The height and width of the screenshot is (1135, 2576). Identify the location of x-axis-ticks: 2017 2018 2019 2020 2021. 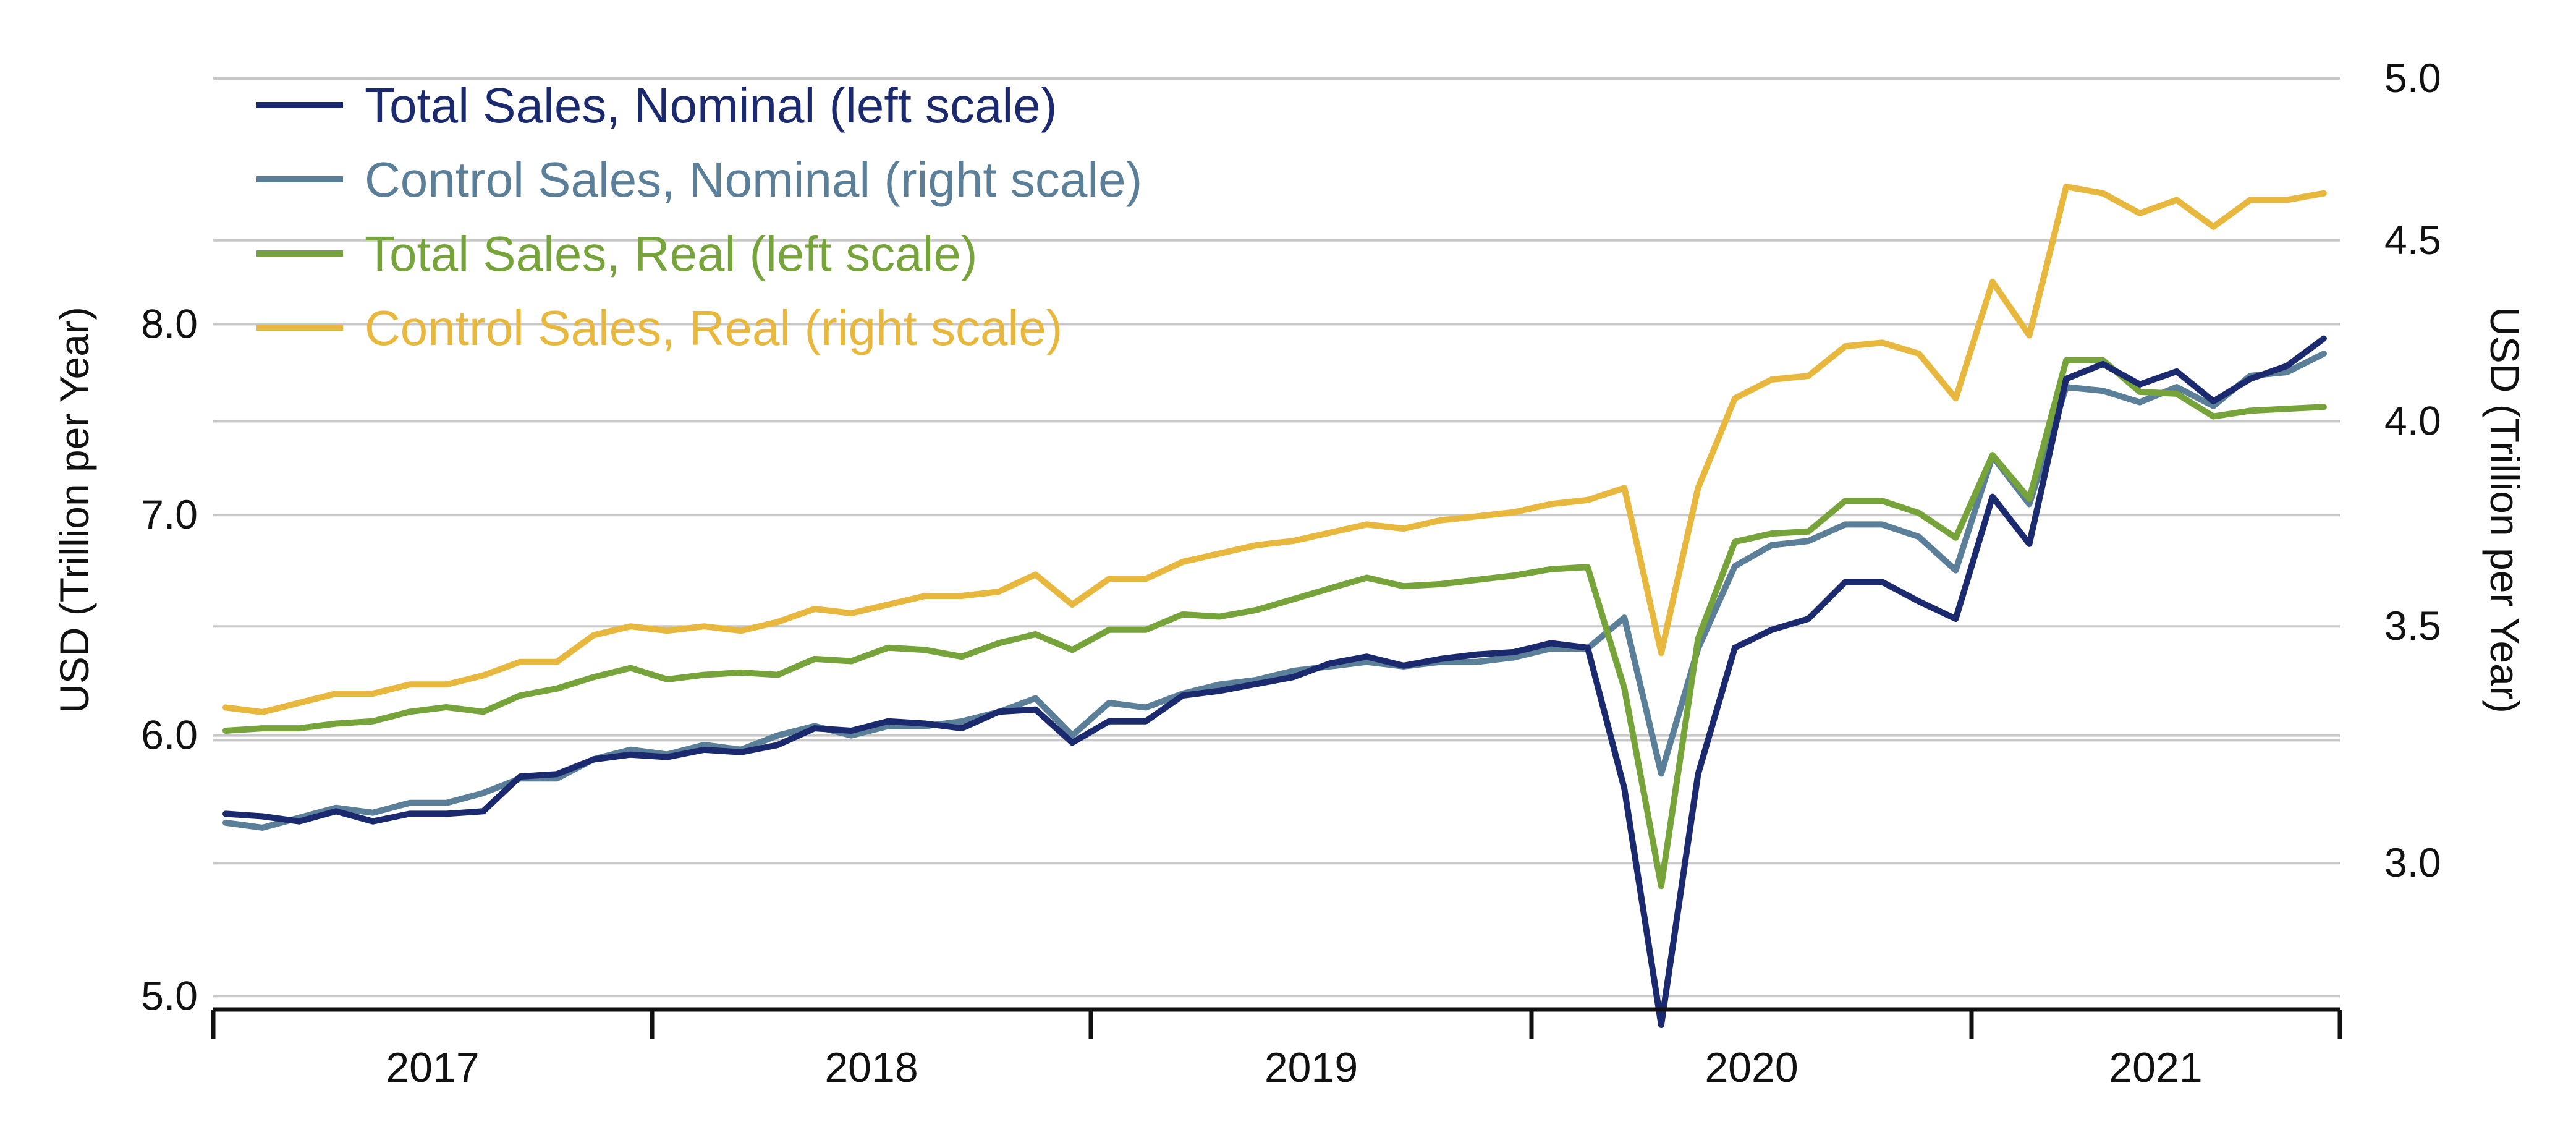
(1276, 1050).